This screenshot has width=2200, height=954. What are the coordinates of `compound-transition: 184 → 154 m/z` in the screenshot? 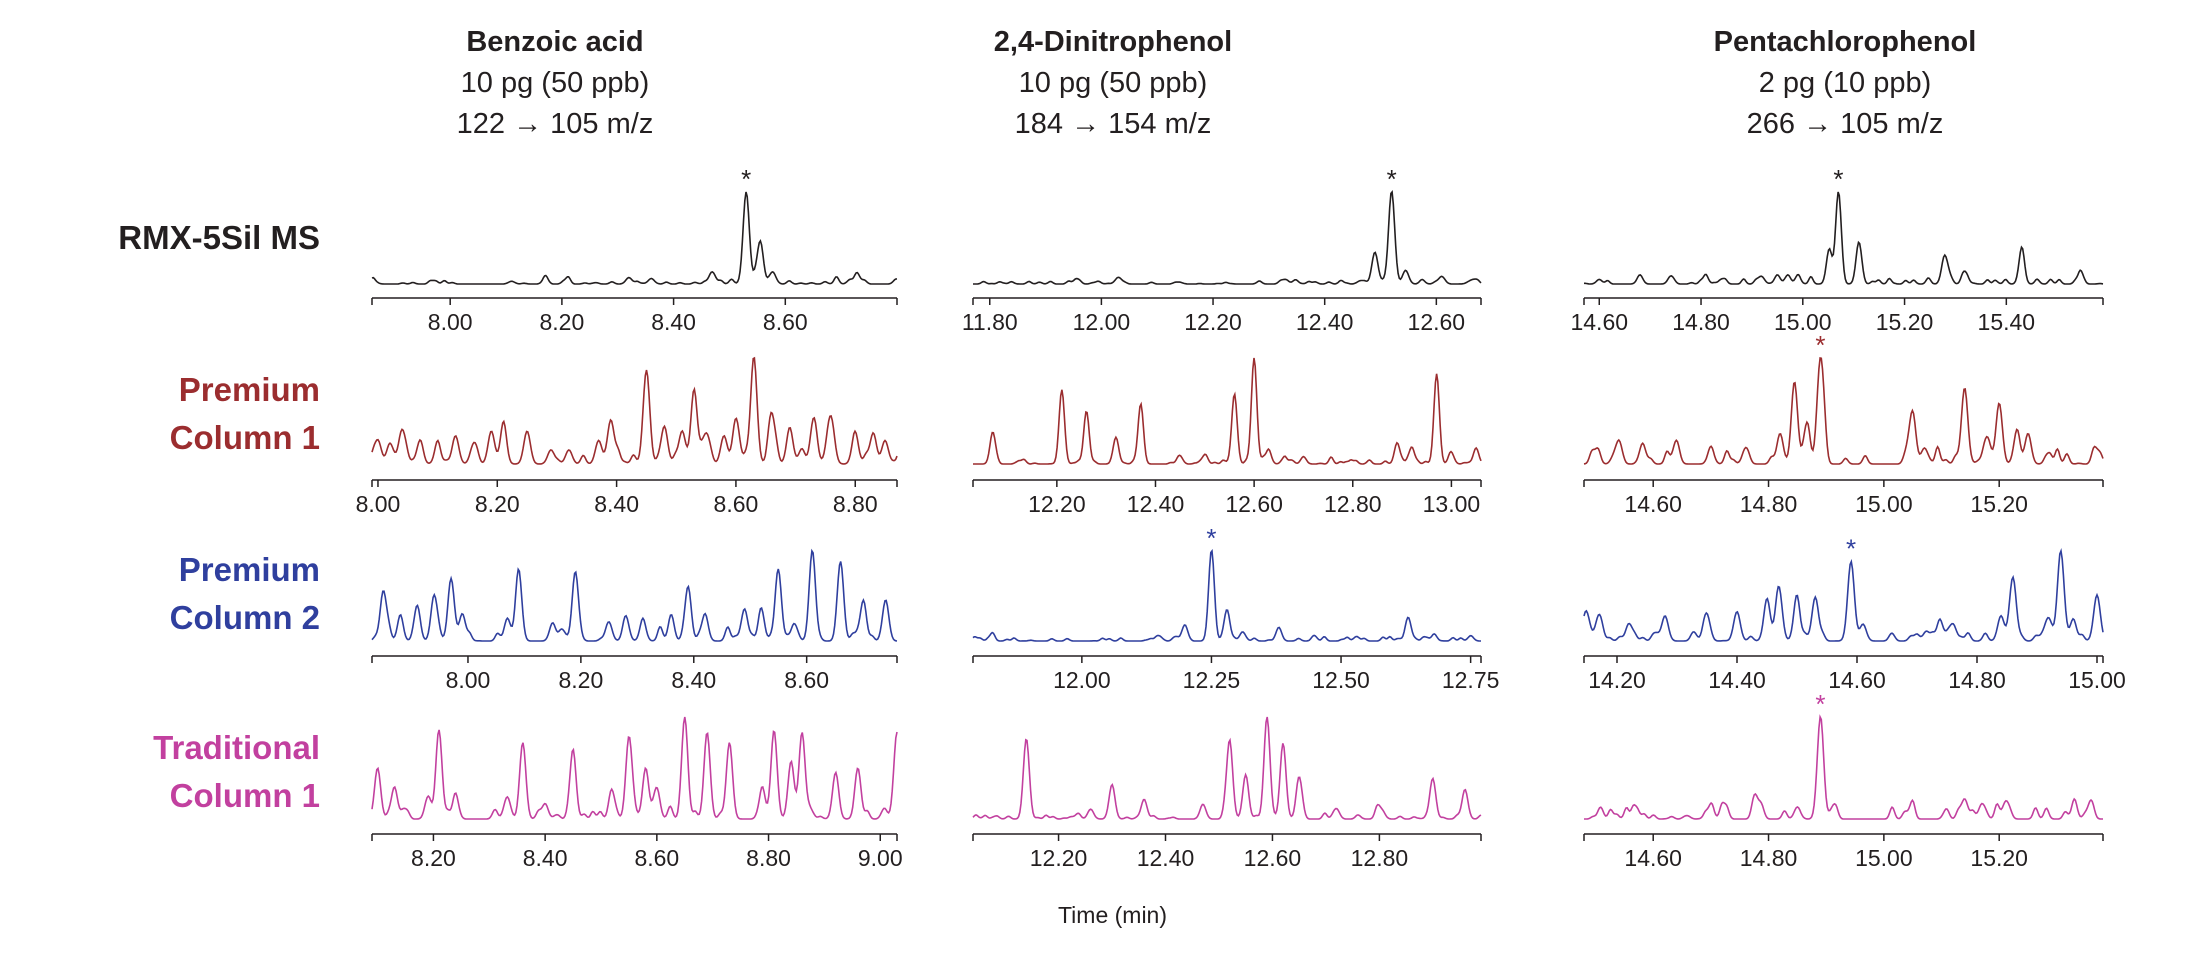 It's located at (1113, 124).